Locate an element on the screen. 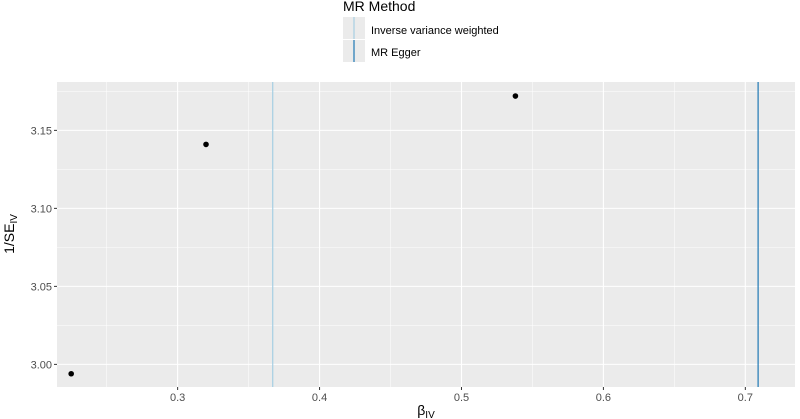  y-tick-label: 3.15 is located at coordinates (41, 131).